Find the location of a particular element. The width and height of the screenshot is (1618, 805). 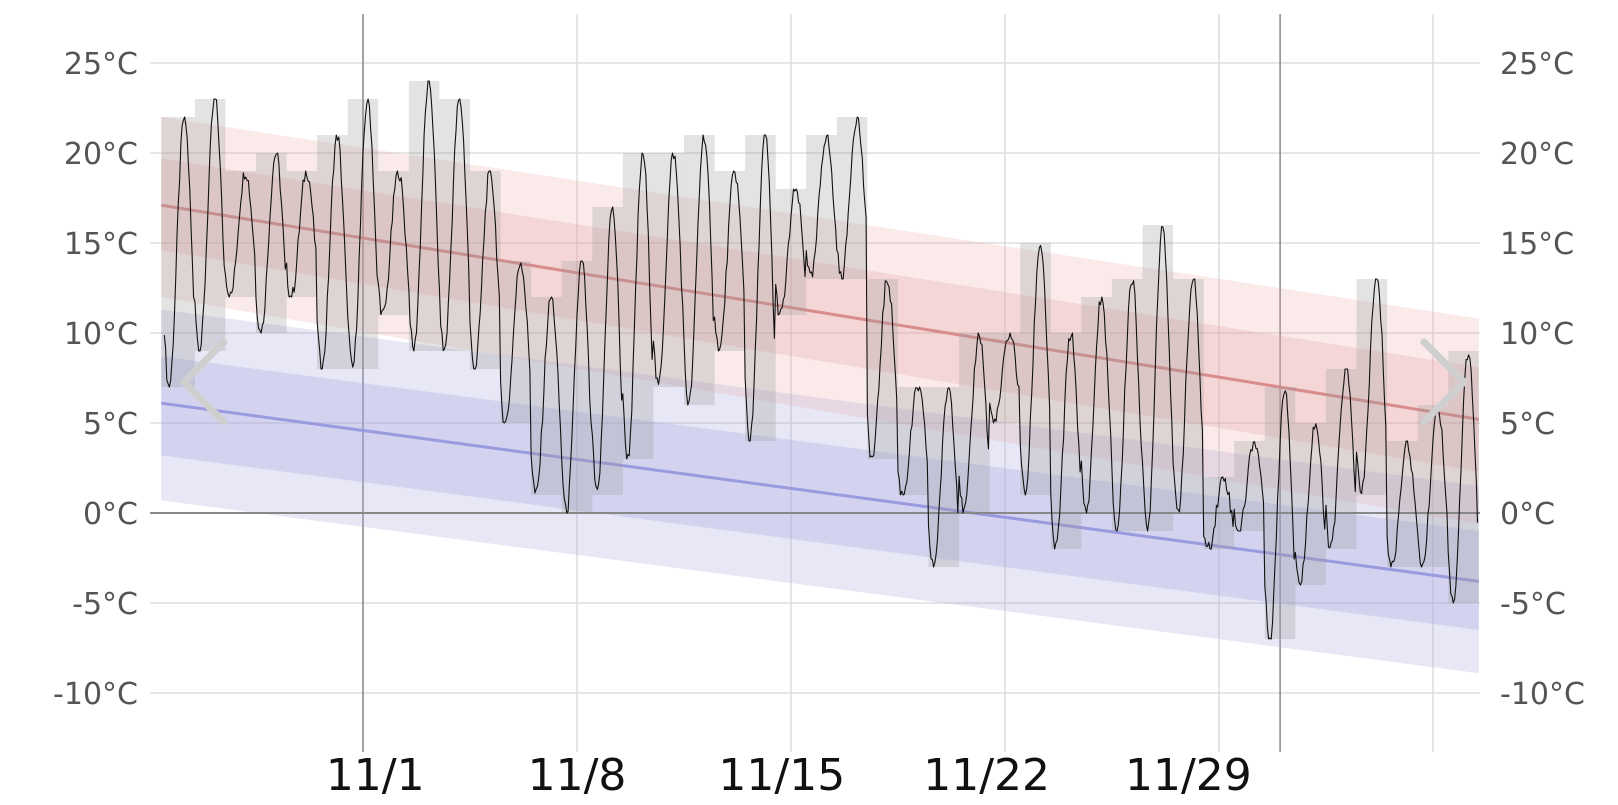

x-tick-labels: 11/1 11/8 11/15 11/22 11/29 is located at coordinates (789, 775).